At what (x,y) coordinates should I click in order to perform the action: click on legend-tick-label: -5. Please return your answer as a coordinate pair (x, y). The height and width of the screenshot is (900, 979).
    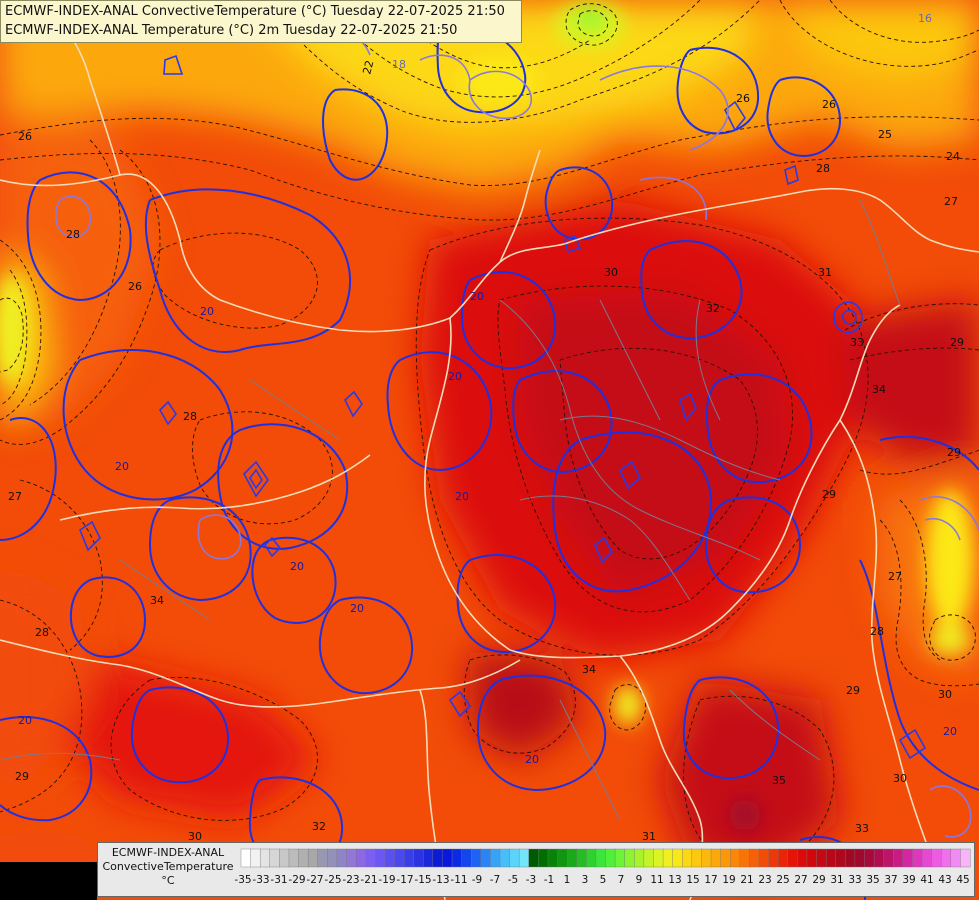
    Looking at the image, I should click on (513, 880).